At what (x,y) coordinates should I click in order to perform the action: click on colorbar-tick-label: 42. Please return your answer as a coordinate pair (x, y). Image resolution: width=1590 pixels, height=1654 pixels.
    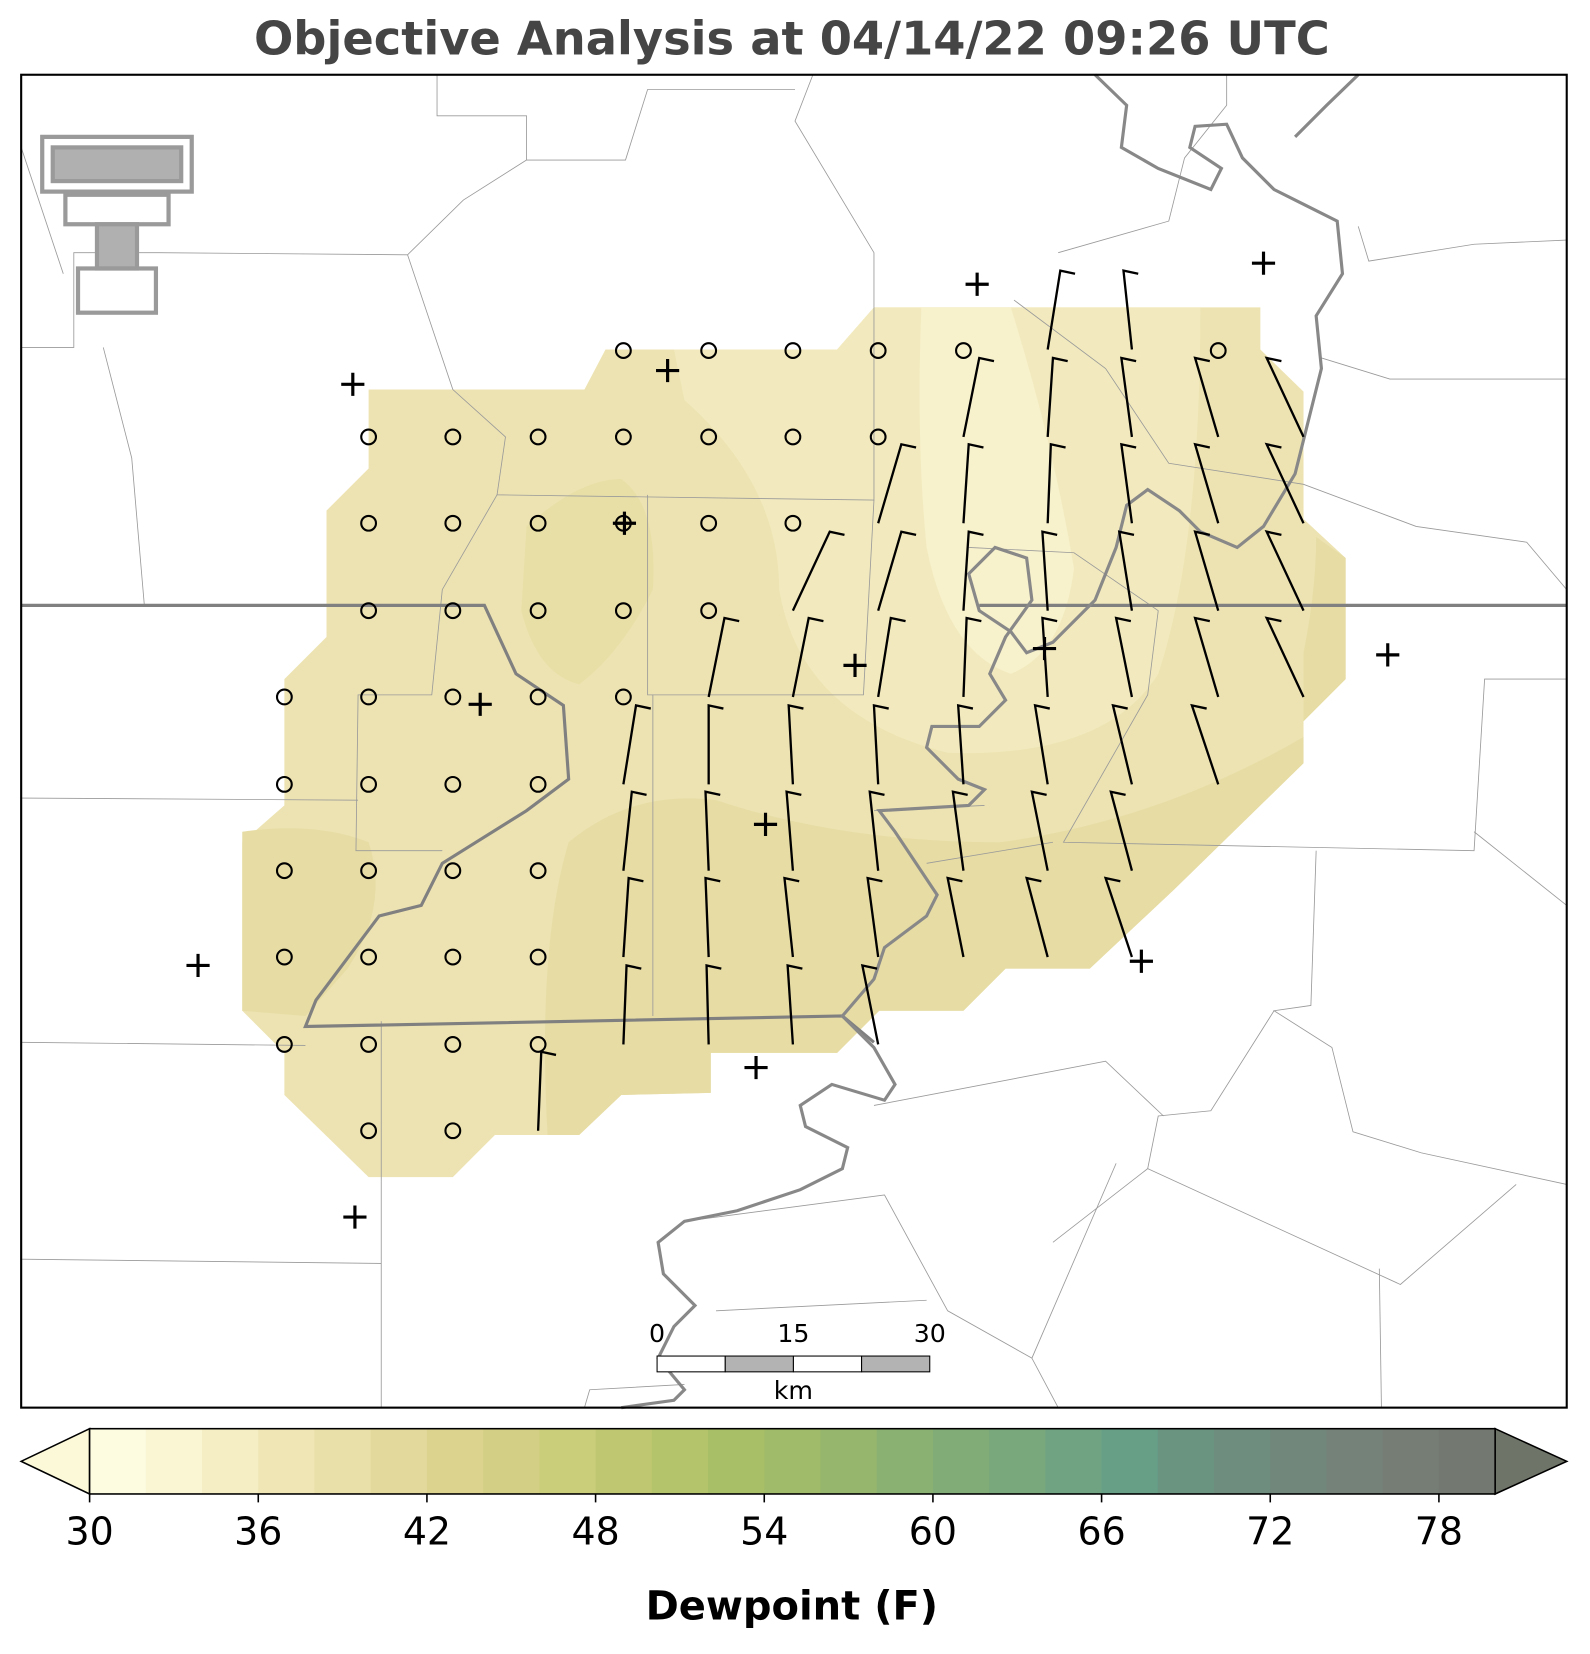
    Looking at the image, I should click on (427, 1531).